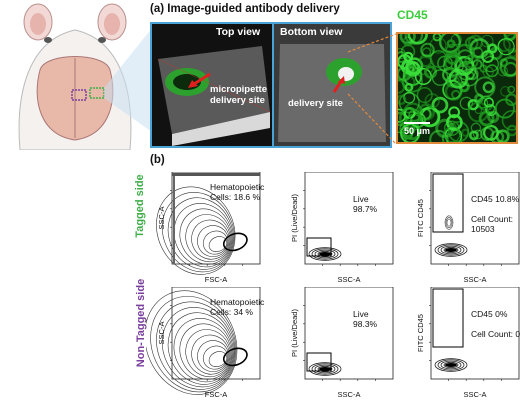 The height and width of the screenshot is (402, 520). I want to click on plot-annotation: CD45 10.8%, so click(495, 199).